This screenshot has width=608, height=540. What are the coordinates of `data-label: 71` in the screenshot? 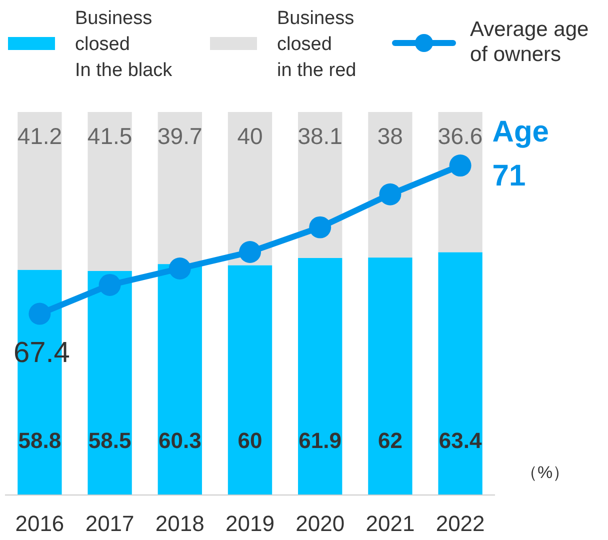 It's located at (509, 176).